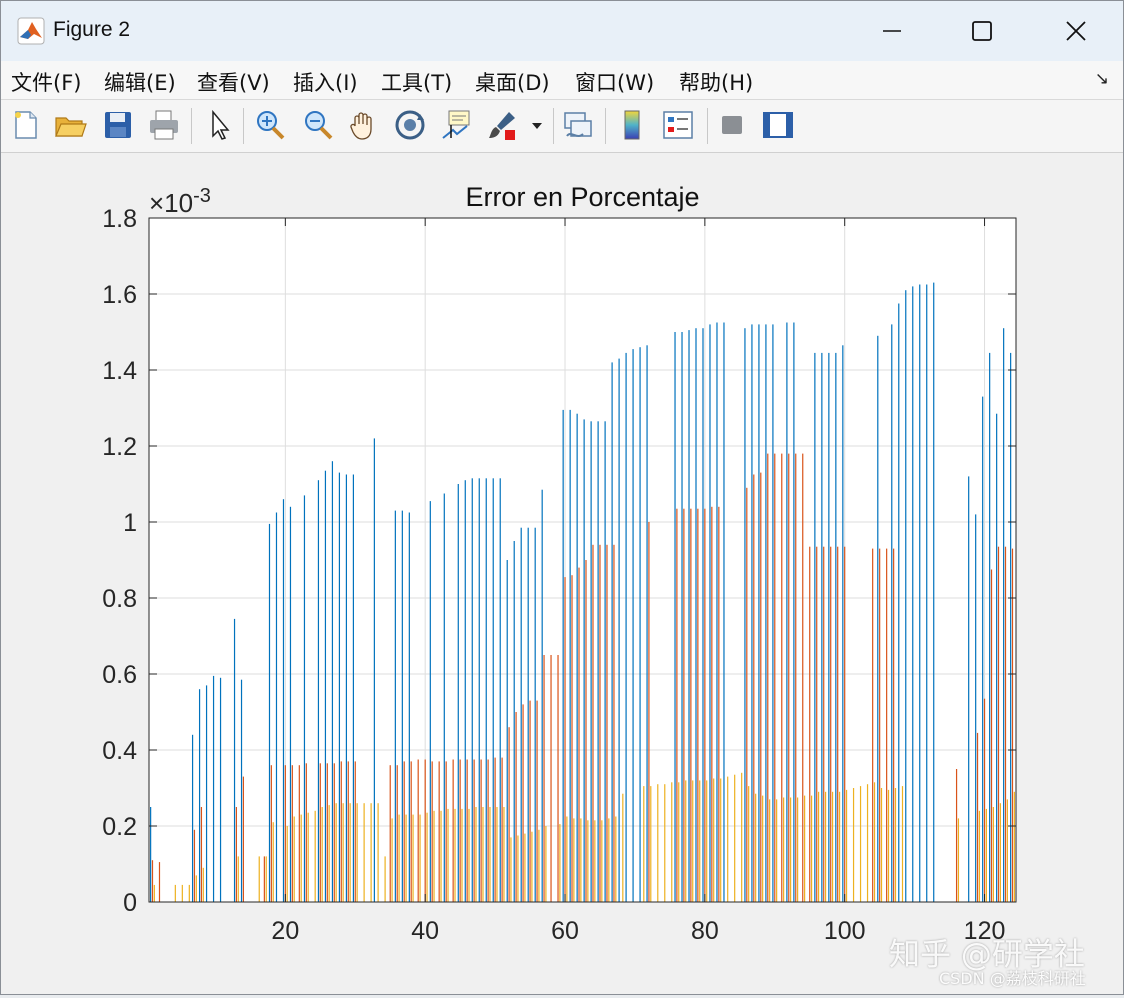 This screenshot has width=1124, height=998. What do you see at coordinates (130, 523) in the screenshot?
I see `y-tick-label: 1` at bounding box center [130, 523].